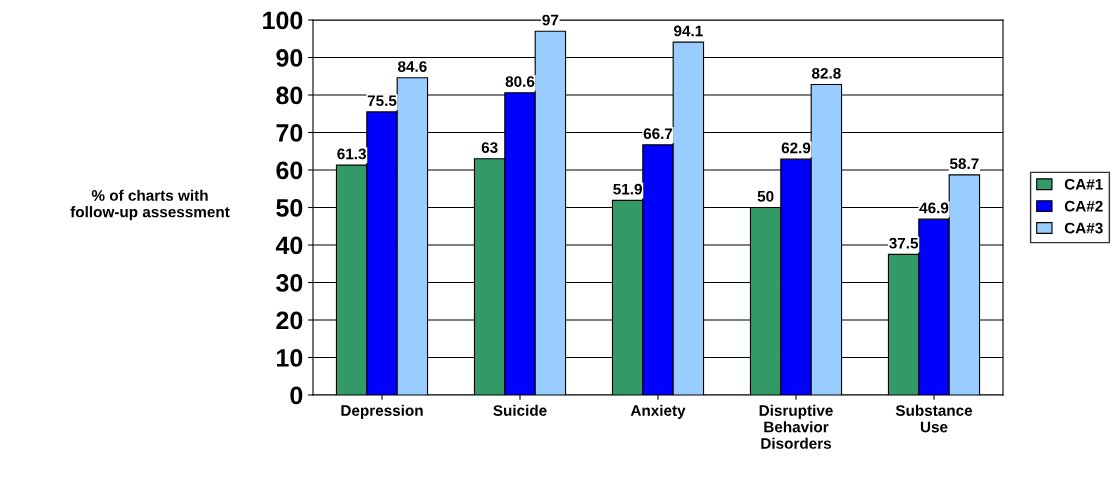  I want to click on x-tick-label: Anxiety, so click(658, 411).